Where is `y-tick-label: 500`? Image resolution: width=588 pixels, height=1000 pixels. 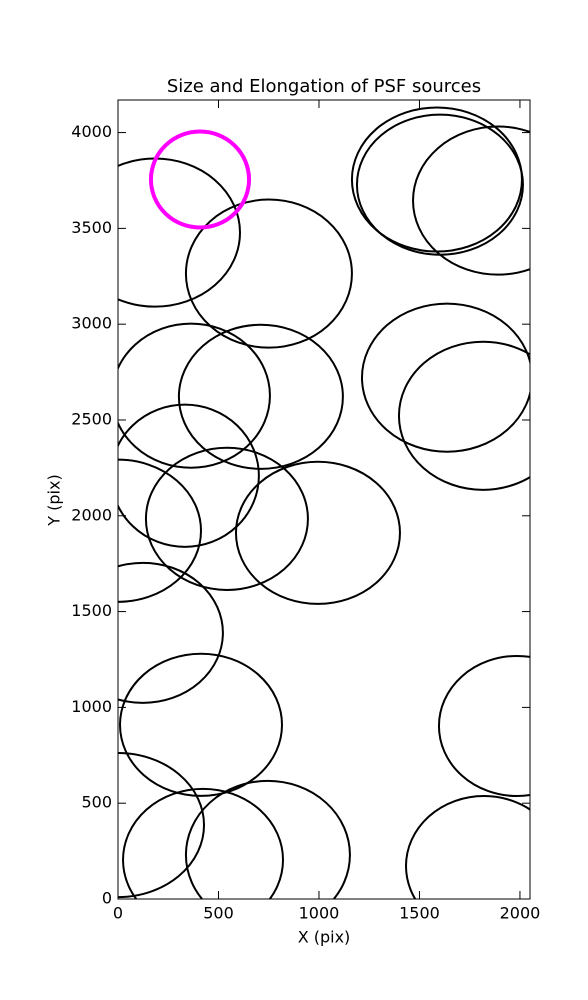
y-tick-label: 500 is located at coordinates (96, 802).